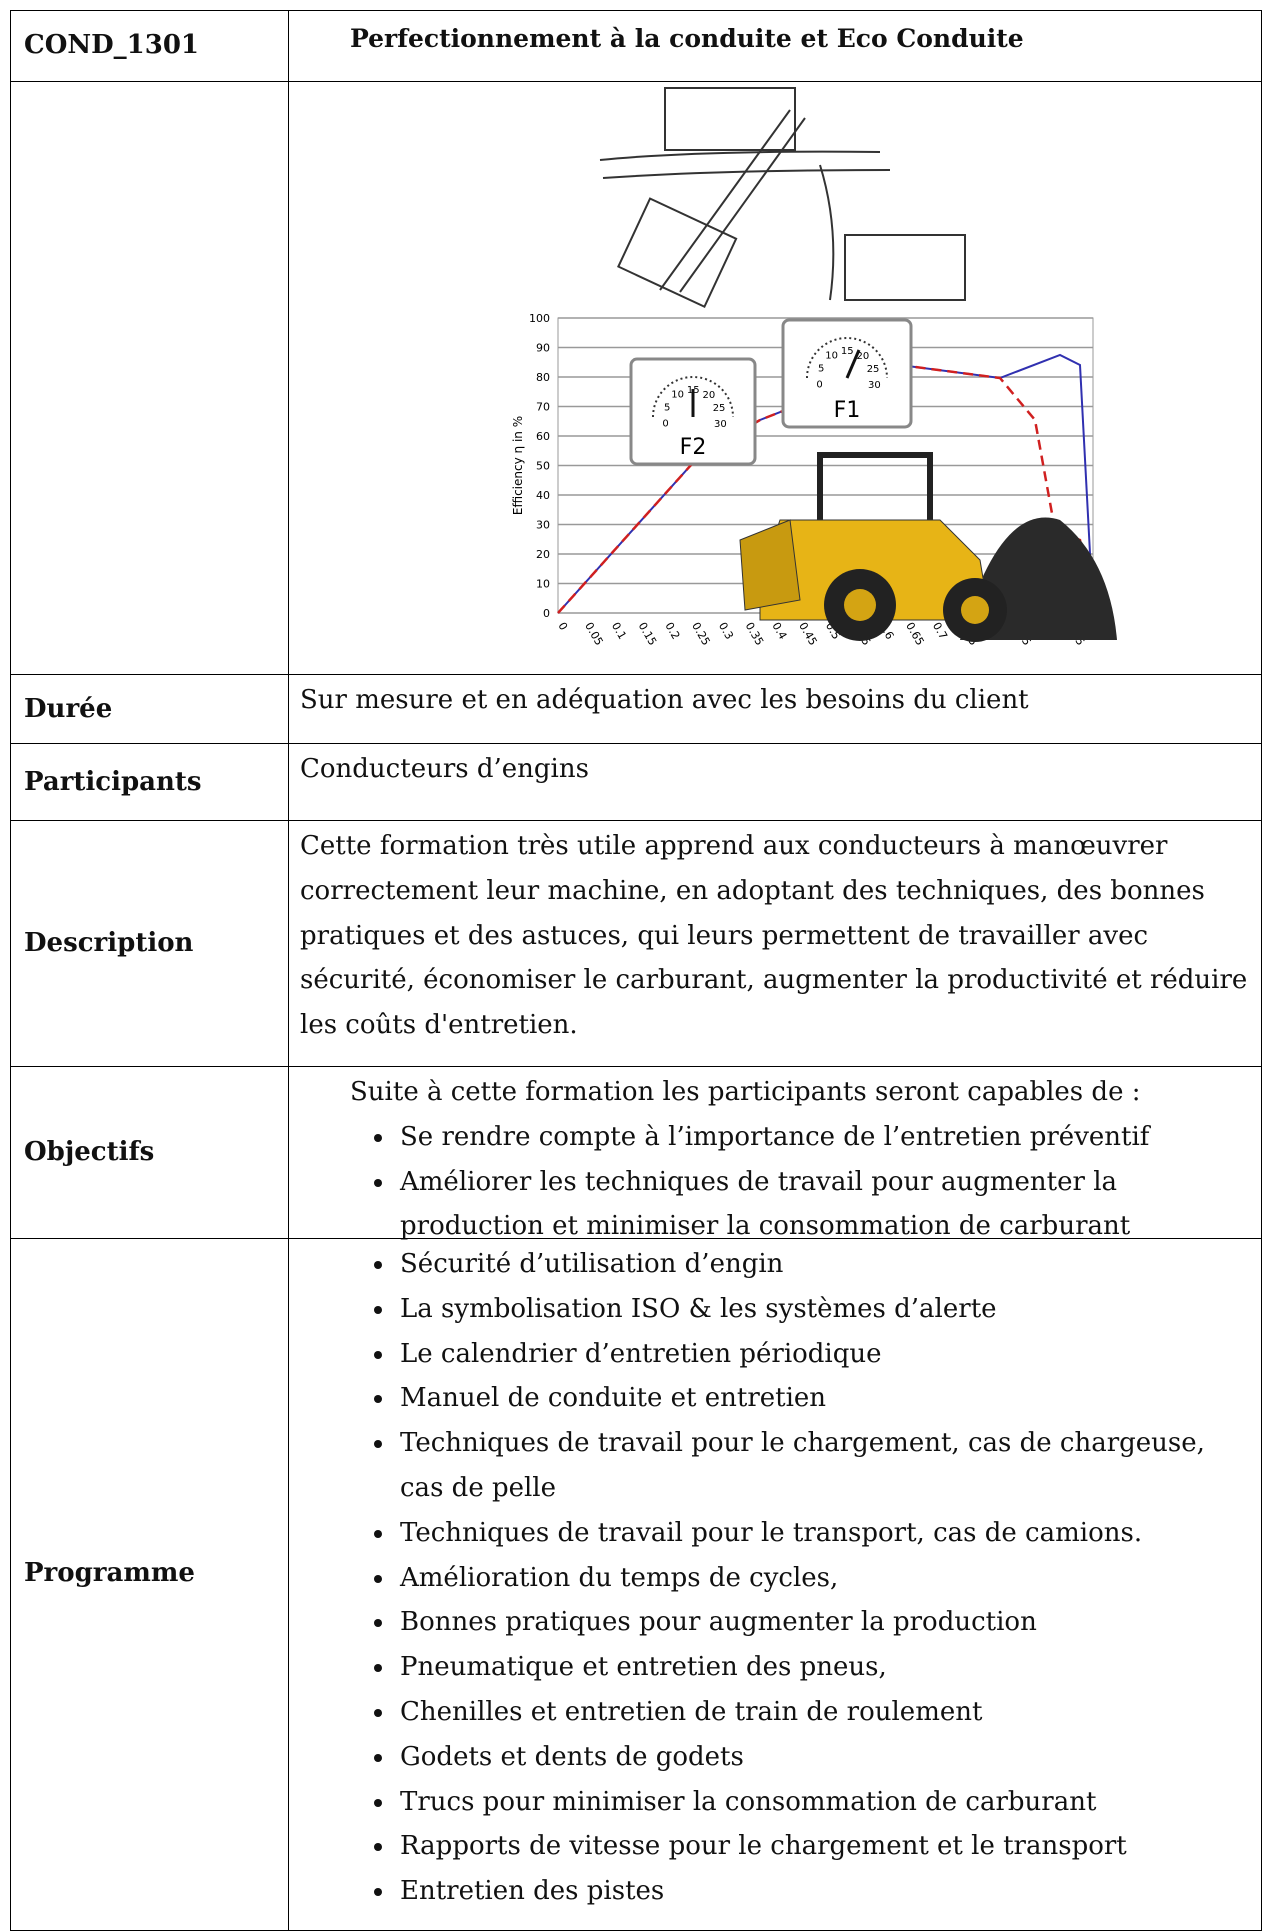 This screenshot has height=1931, width=1263. Describe the element at coordinates (619, 631) in the screenshot. I see `x-tick-label: 0.1` at that location.